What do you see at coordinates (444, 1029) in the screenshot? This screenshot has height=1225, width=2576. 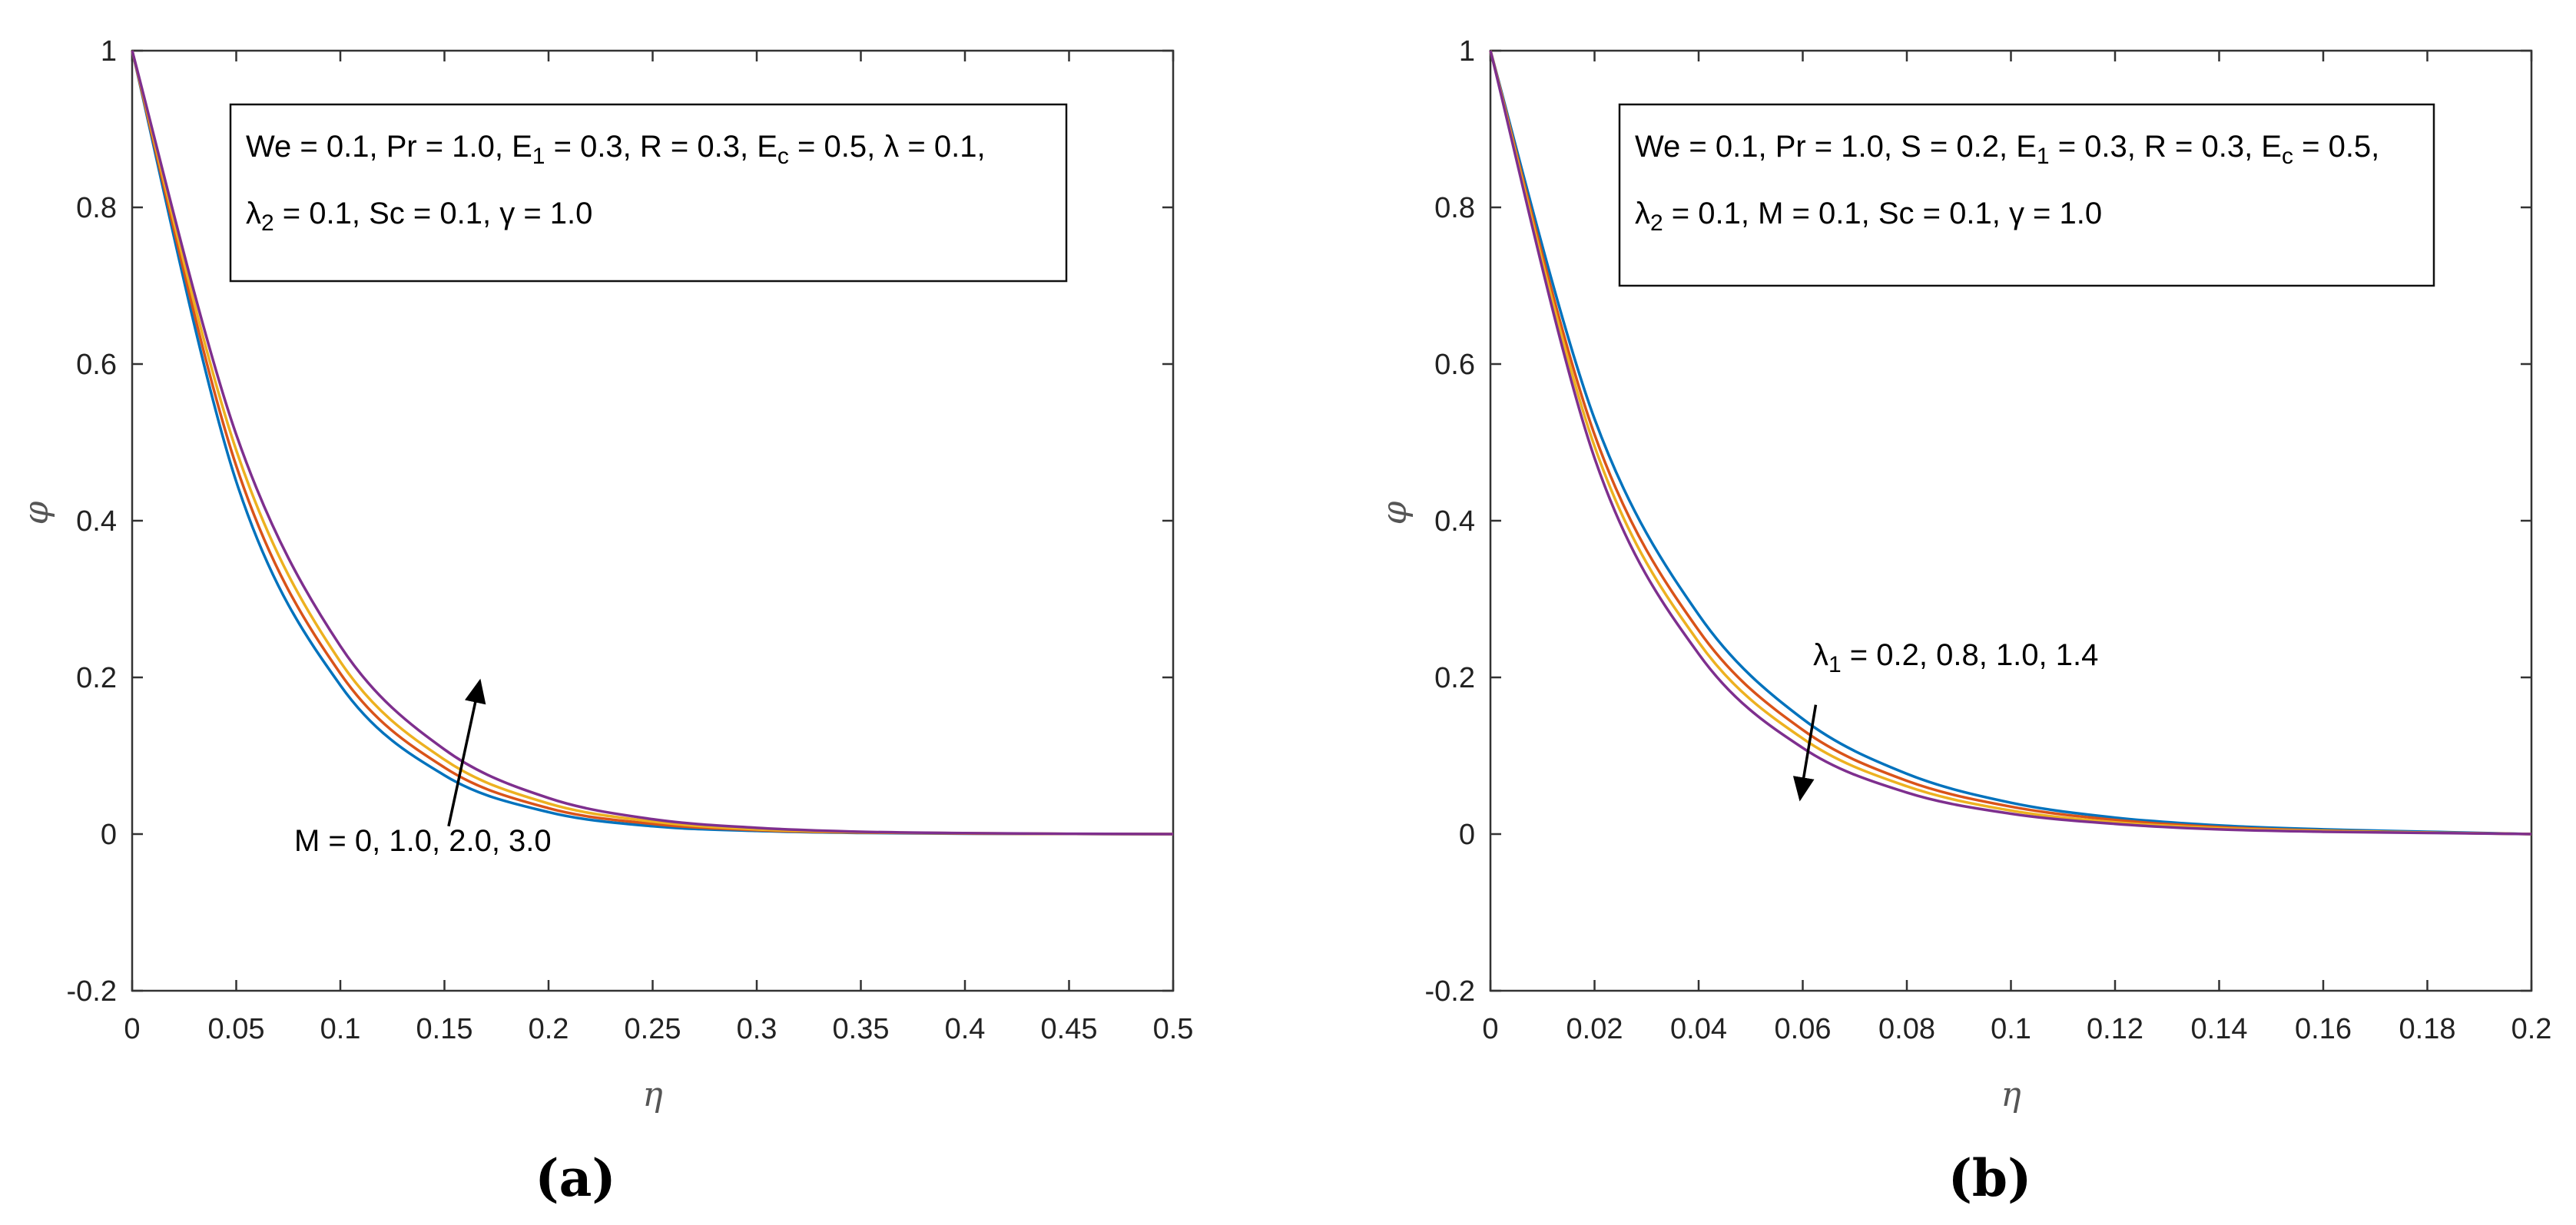 I see `x-tick-label: 0.15` at bounding box center [444, 1029].